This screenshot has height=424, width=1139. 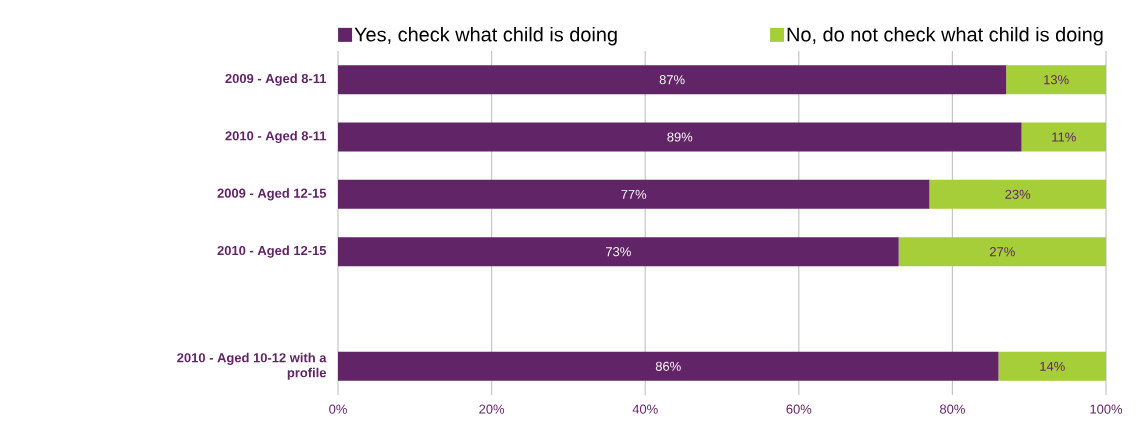 What do you see at coordinates (252, 366) in the screenshot?
I see `y-tick-label: 2010 - Aged 10-12 with a profile` at bounding box center [252, 366].